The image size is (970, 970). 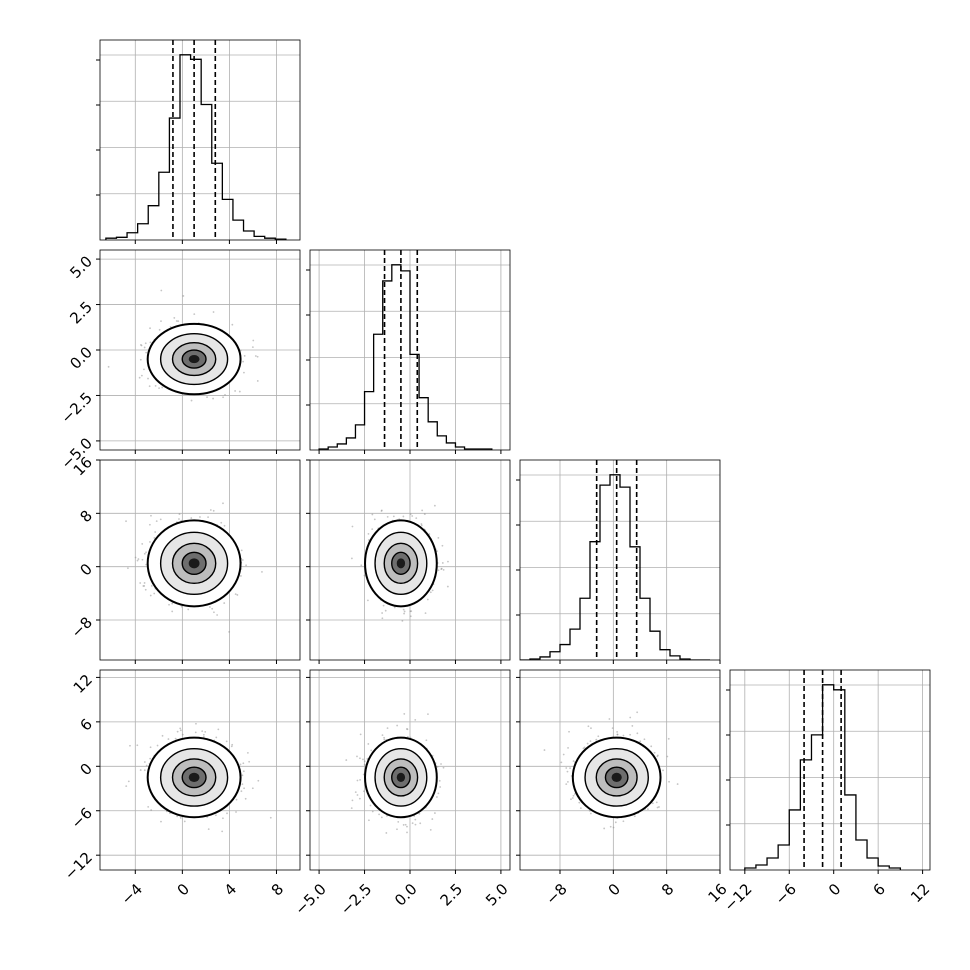 What do you see at coordinates (615, 567) in the screenshot?
I see `histogram-step` at bounding box center [615, 567].